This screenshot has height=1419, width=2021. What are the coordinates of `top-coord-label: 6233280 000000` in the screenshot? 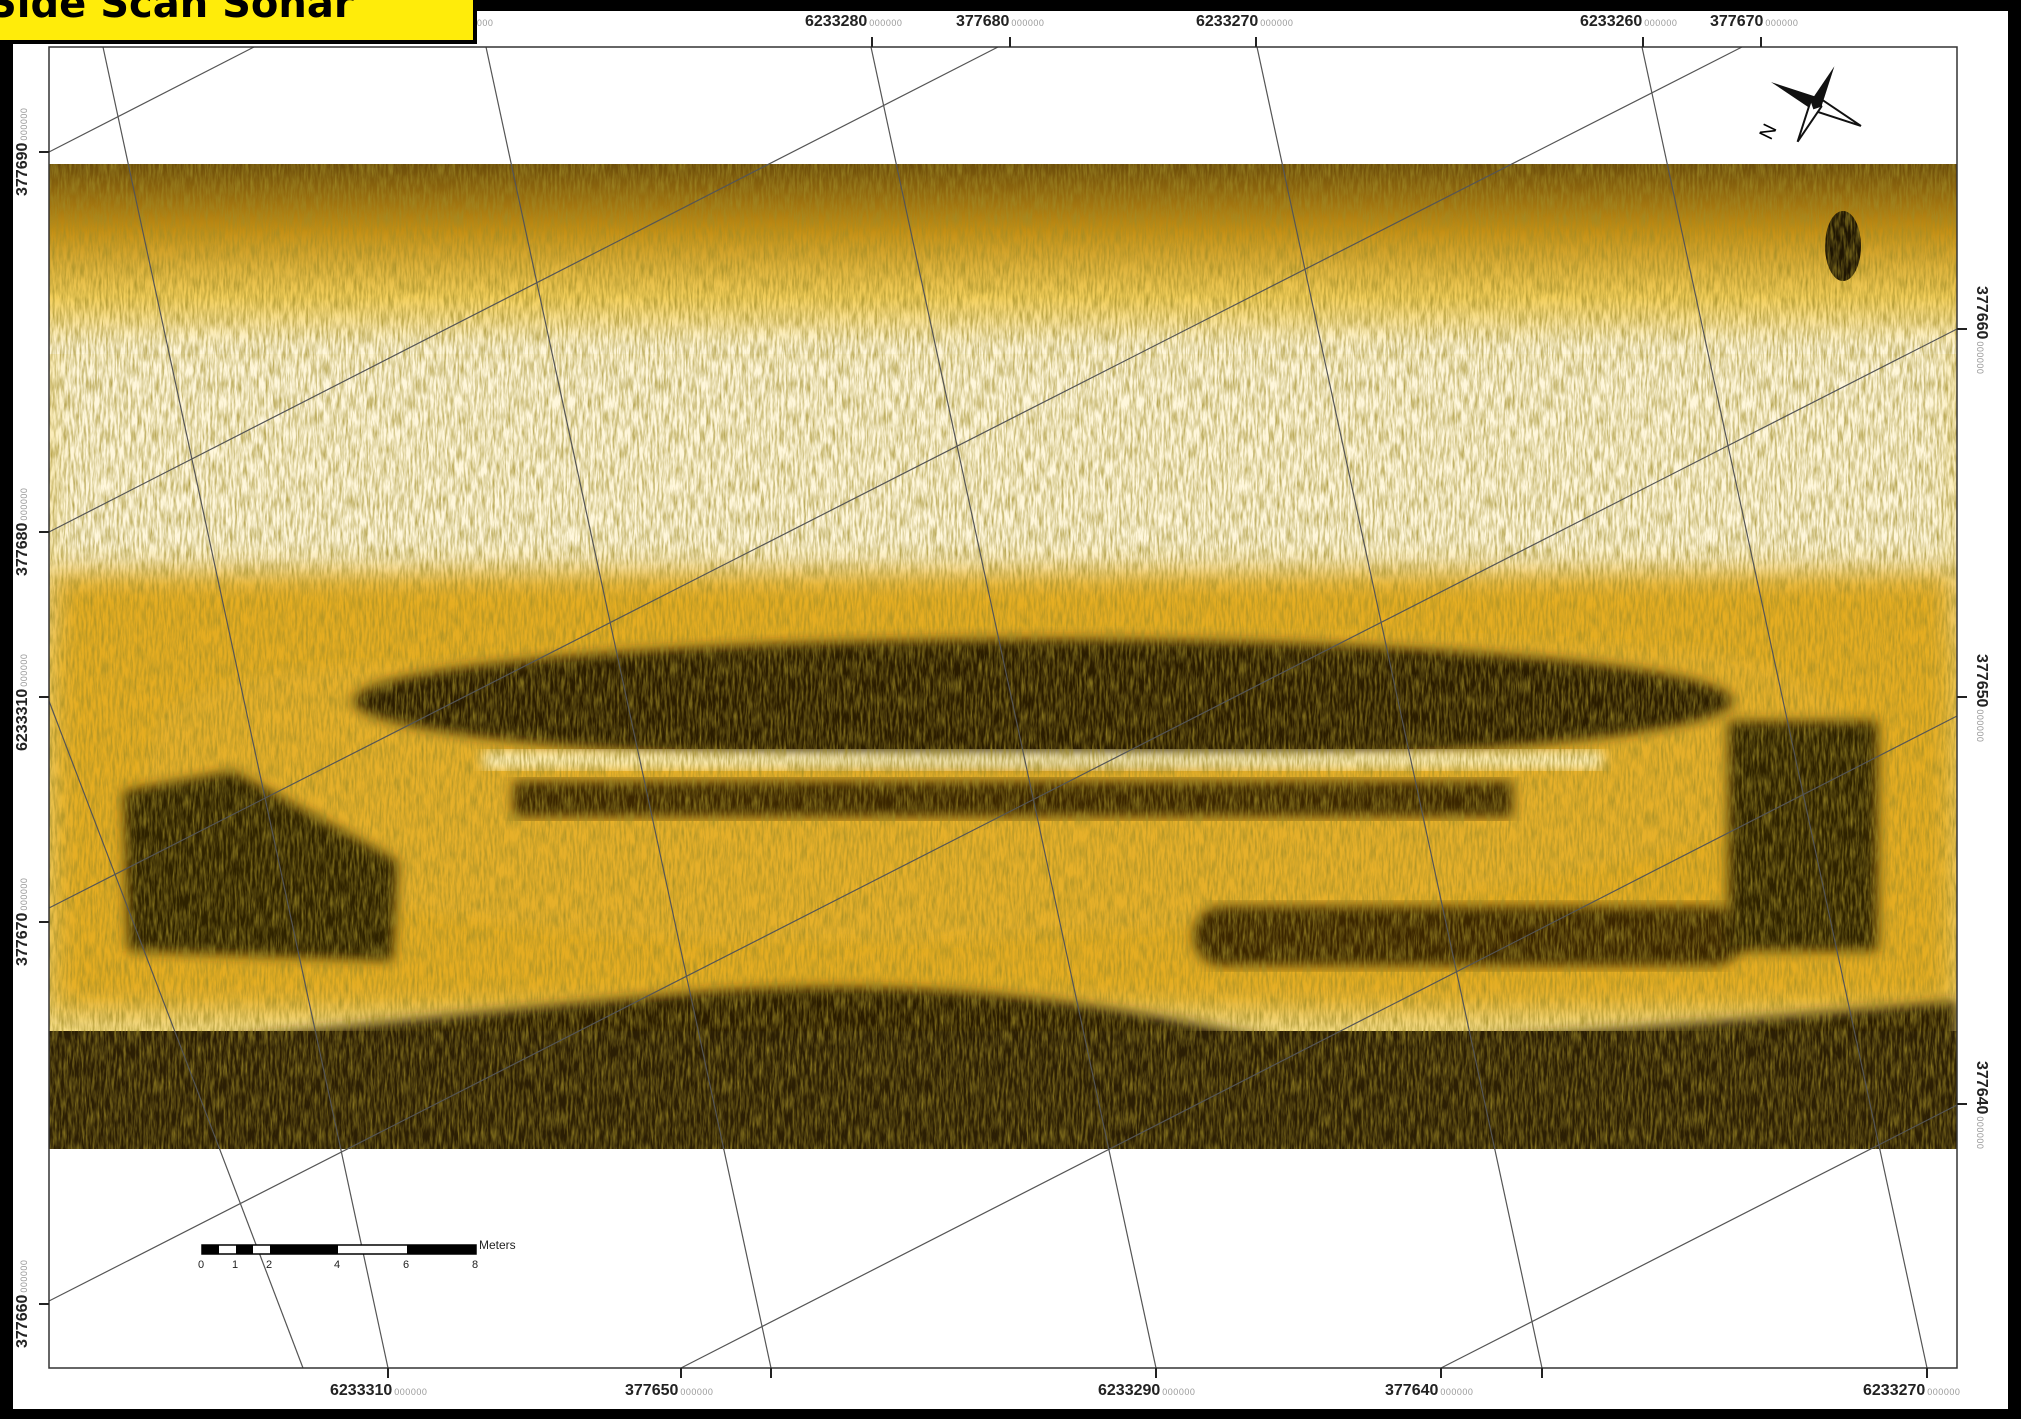 It's located at (854, 21).